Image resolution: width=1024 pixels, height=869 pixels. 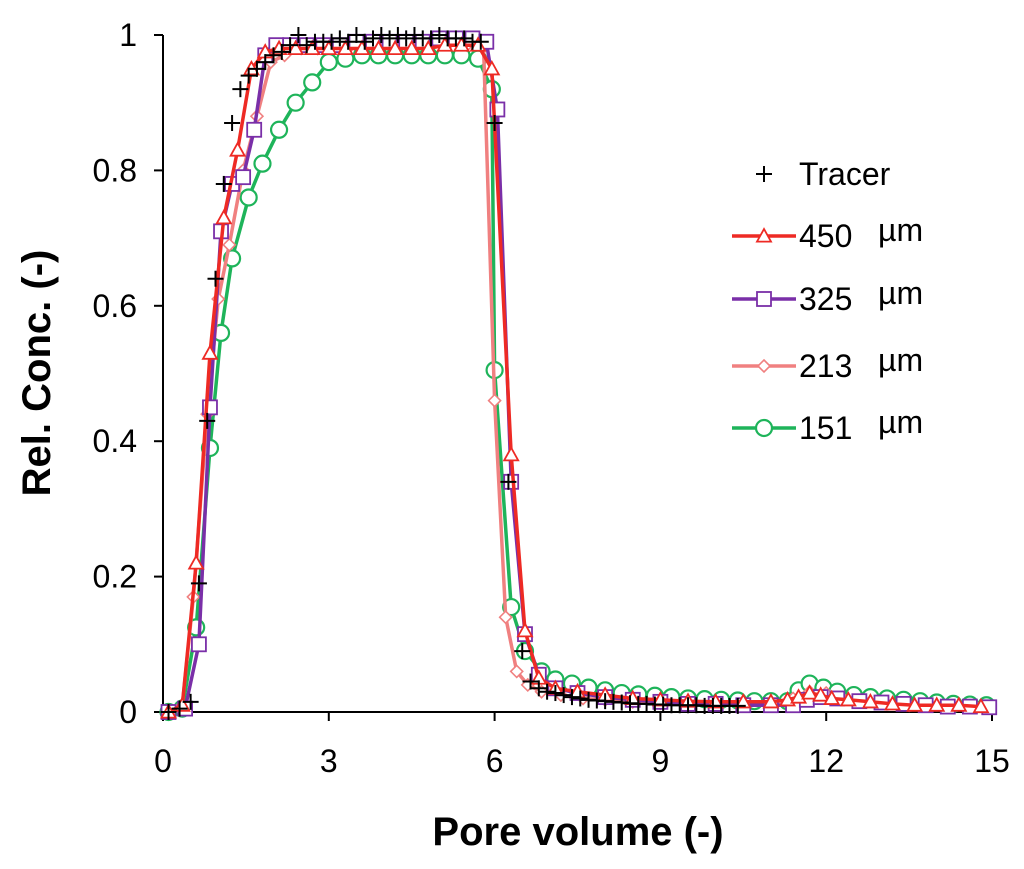 What do you see at coordinates (495, 761) in the screenshot?
I see `x-tick-label: 6` at bounding box center [495, 761].